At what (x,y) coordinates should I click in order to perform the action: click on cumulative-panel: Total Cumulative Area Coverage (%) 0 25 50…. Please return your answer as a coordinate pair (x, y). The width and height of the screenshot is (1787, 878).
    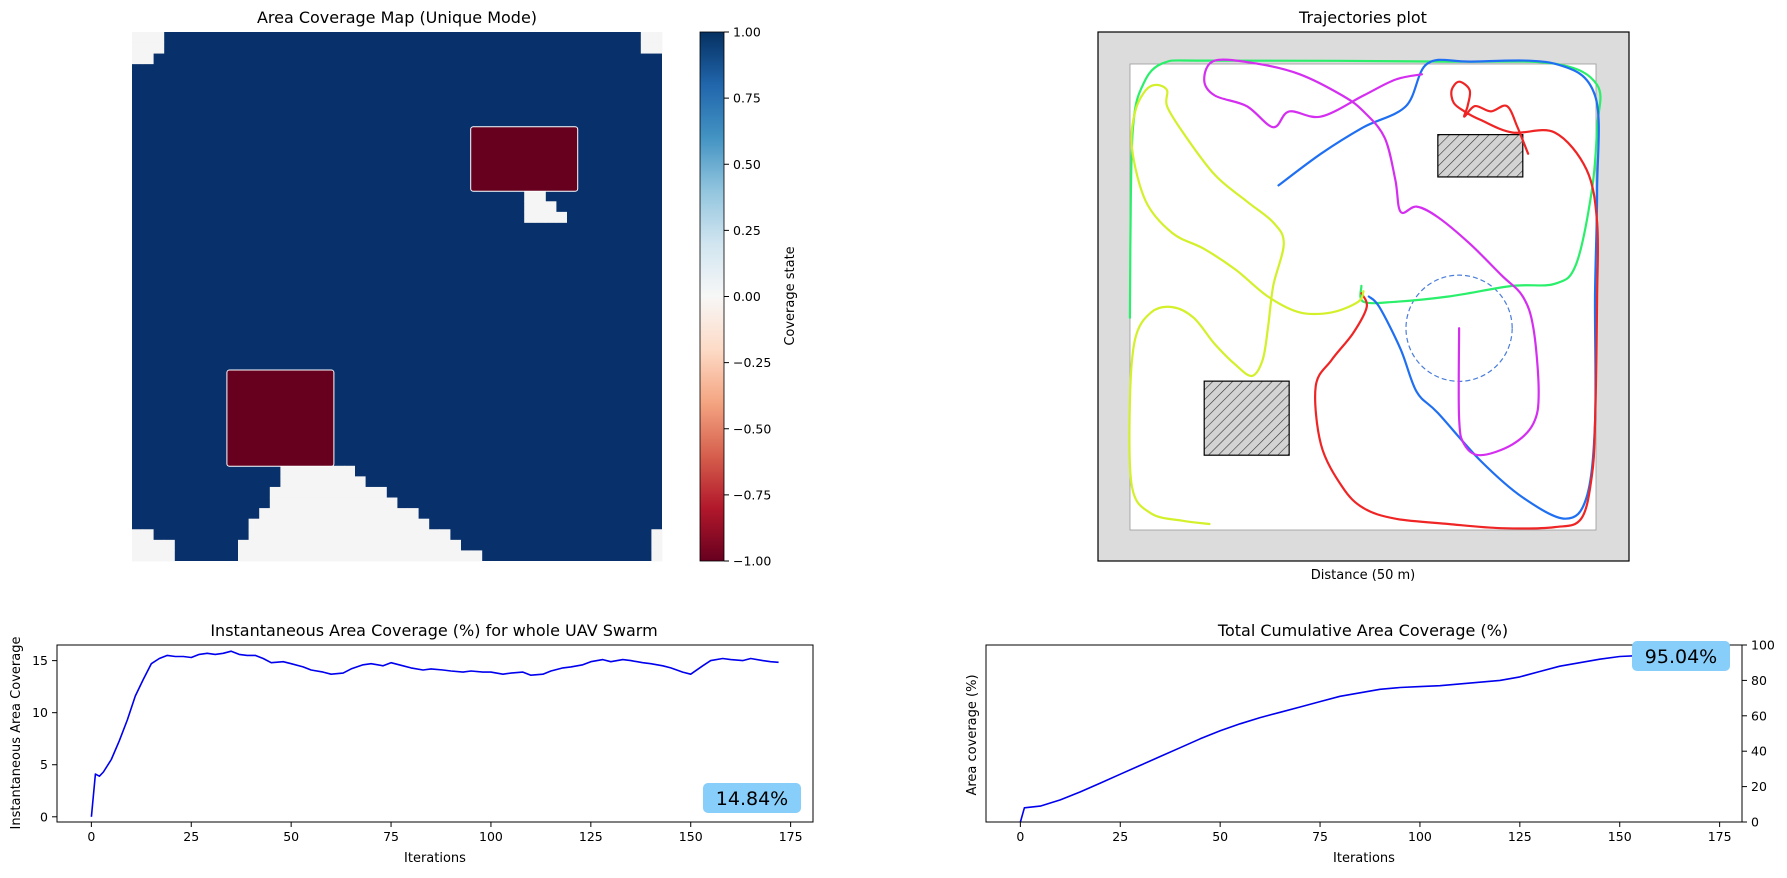
    Looking at the image, I should click on (1370, 743).